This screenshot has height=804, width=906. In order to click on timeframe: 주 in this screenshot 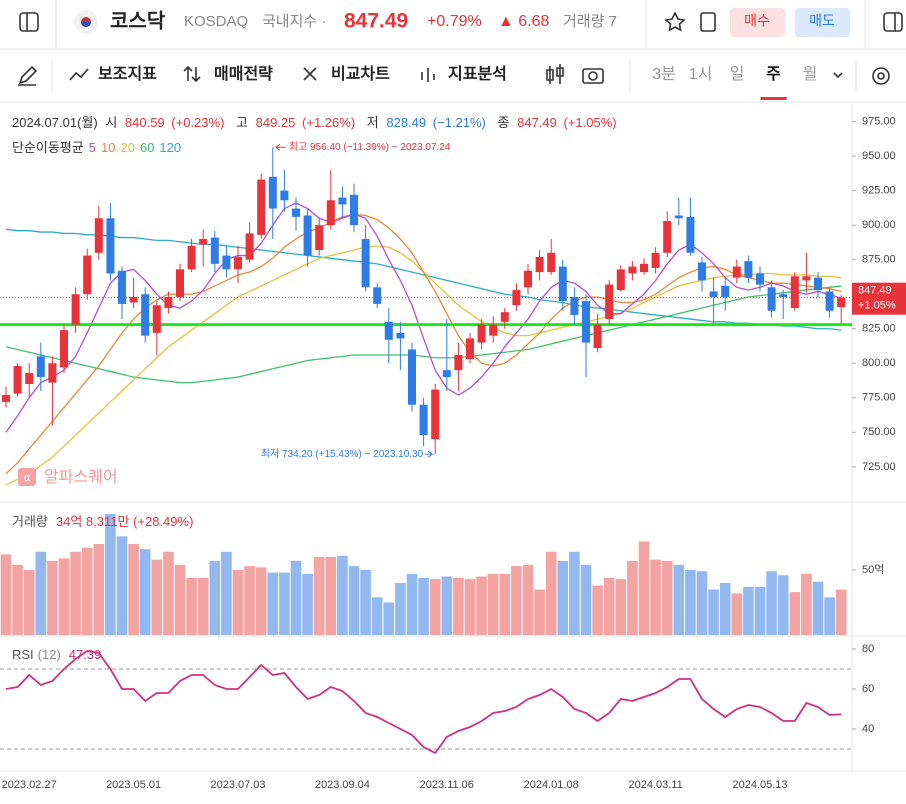, I will do `click(773, 74)`.